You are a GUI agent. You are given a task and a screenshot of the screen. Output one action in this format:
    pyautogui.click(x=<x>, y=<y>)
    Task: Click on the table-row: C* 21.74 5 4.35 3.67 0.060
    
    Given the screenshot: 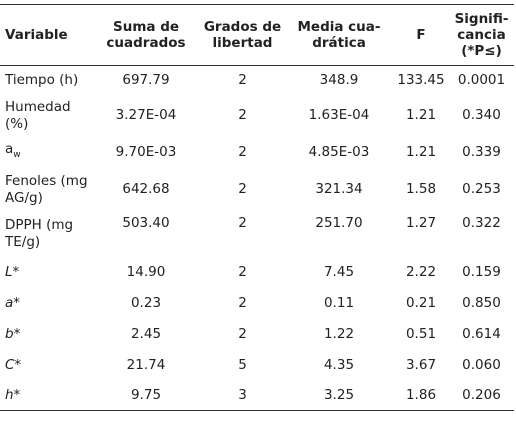 What is the action you would take?
    pyautogui.click(x=257, y=365)
    